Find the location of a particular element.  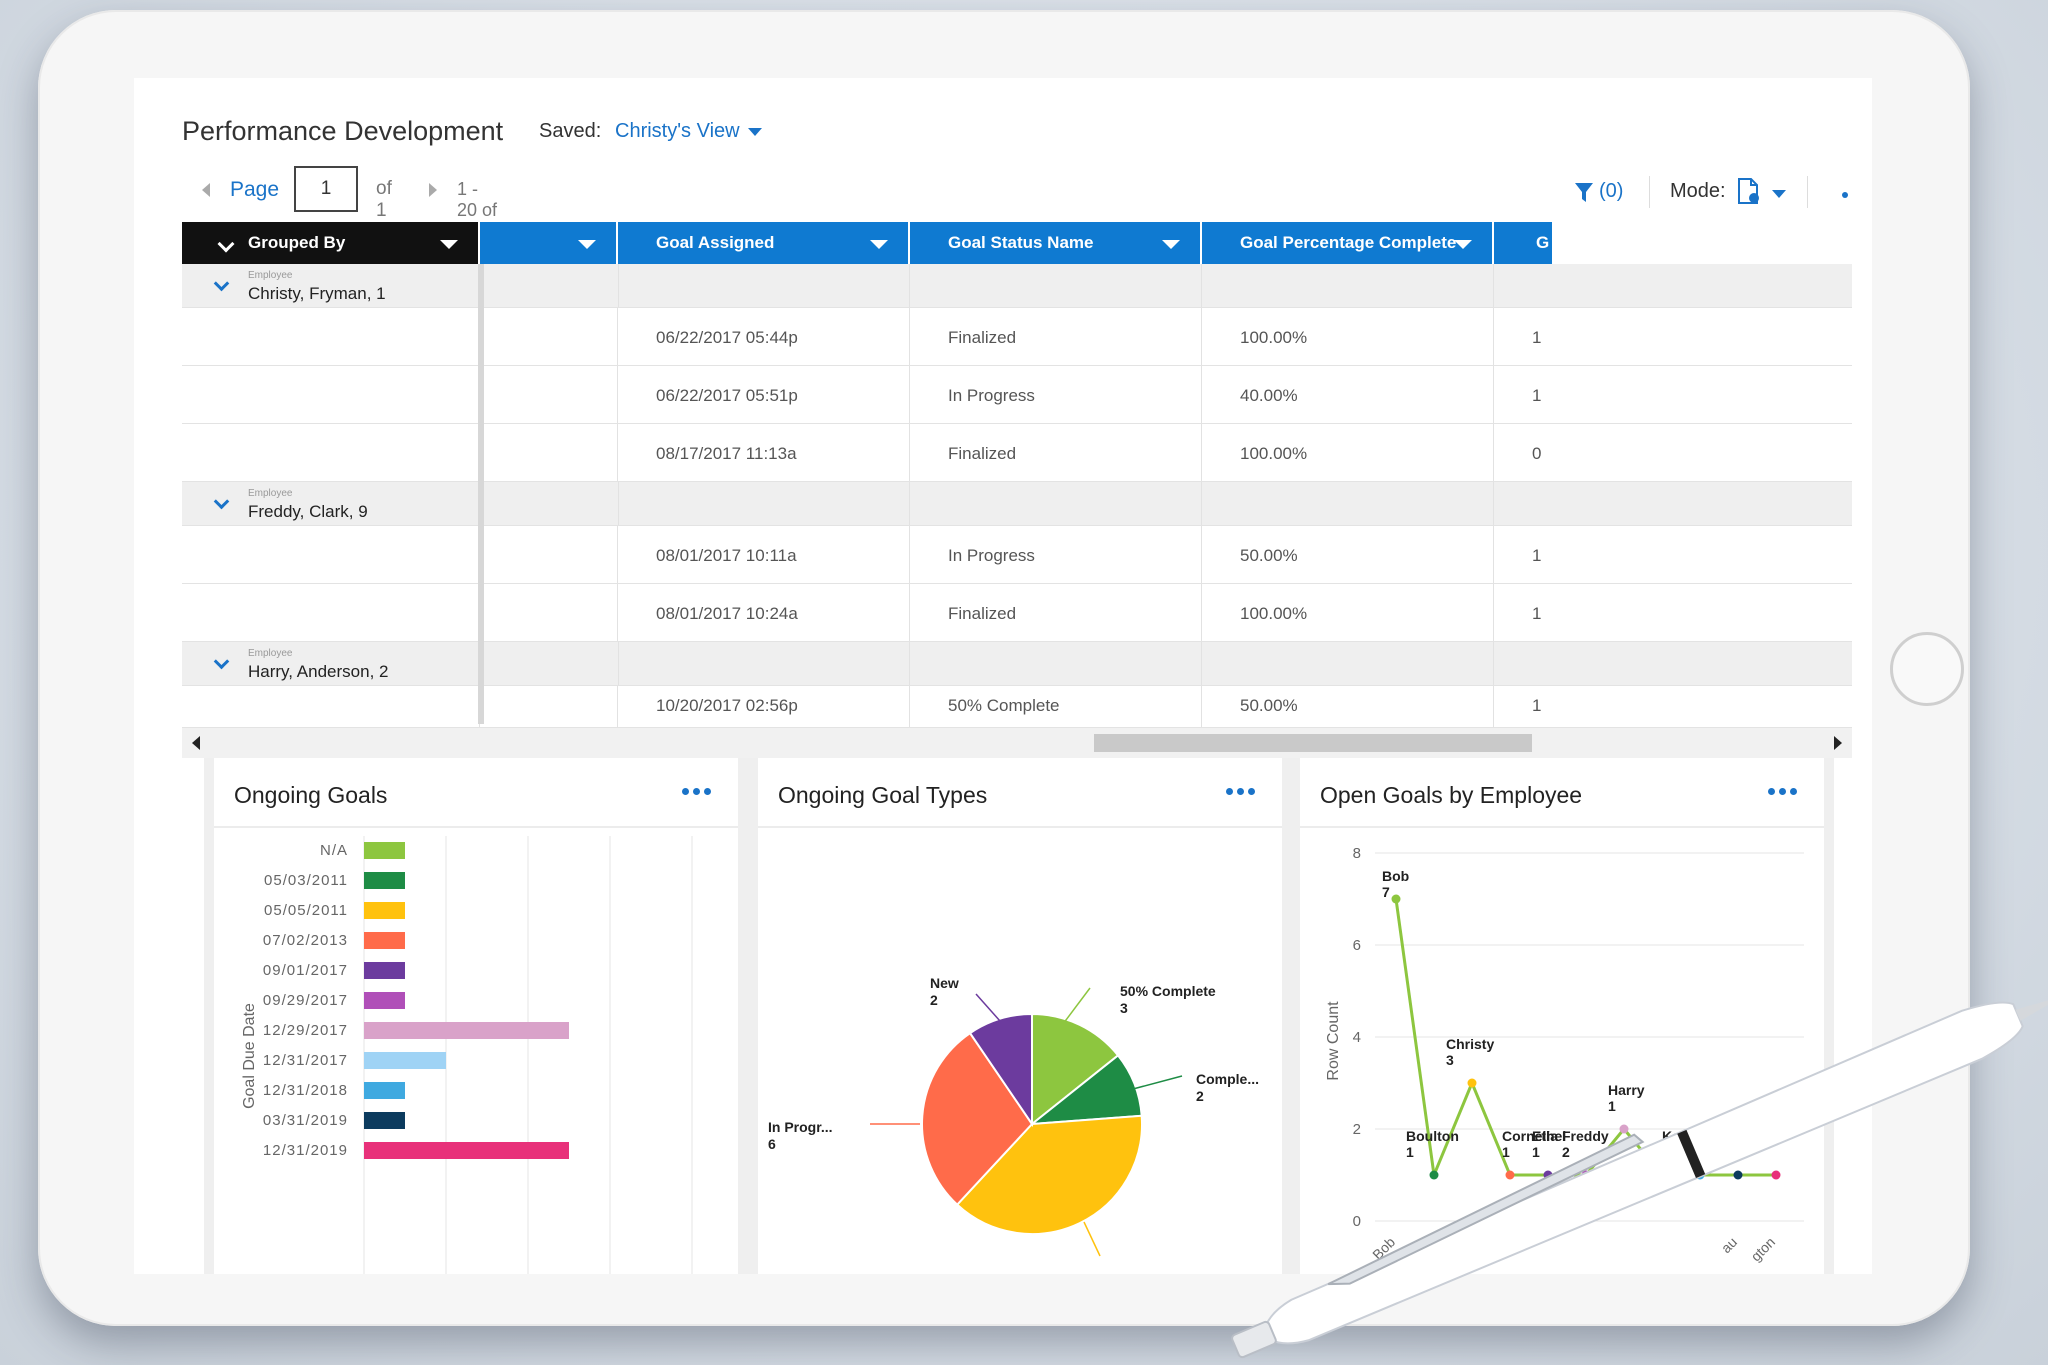

column-header-goal-assigned: Goal Assigned is located at coordinates (764, 243).